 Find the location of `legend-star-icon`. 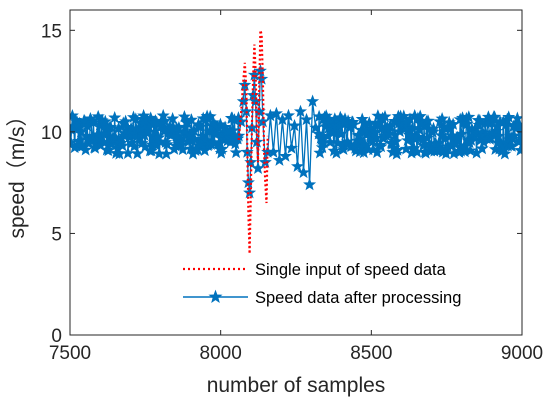

legend-star-icon is located at coordinates (215, 296).